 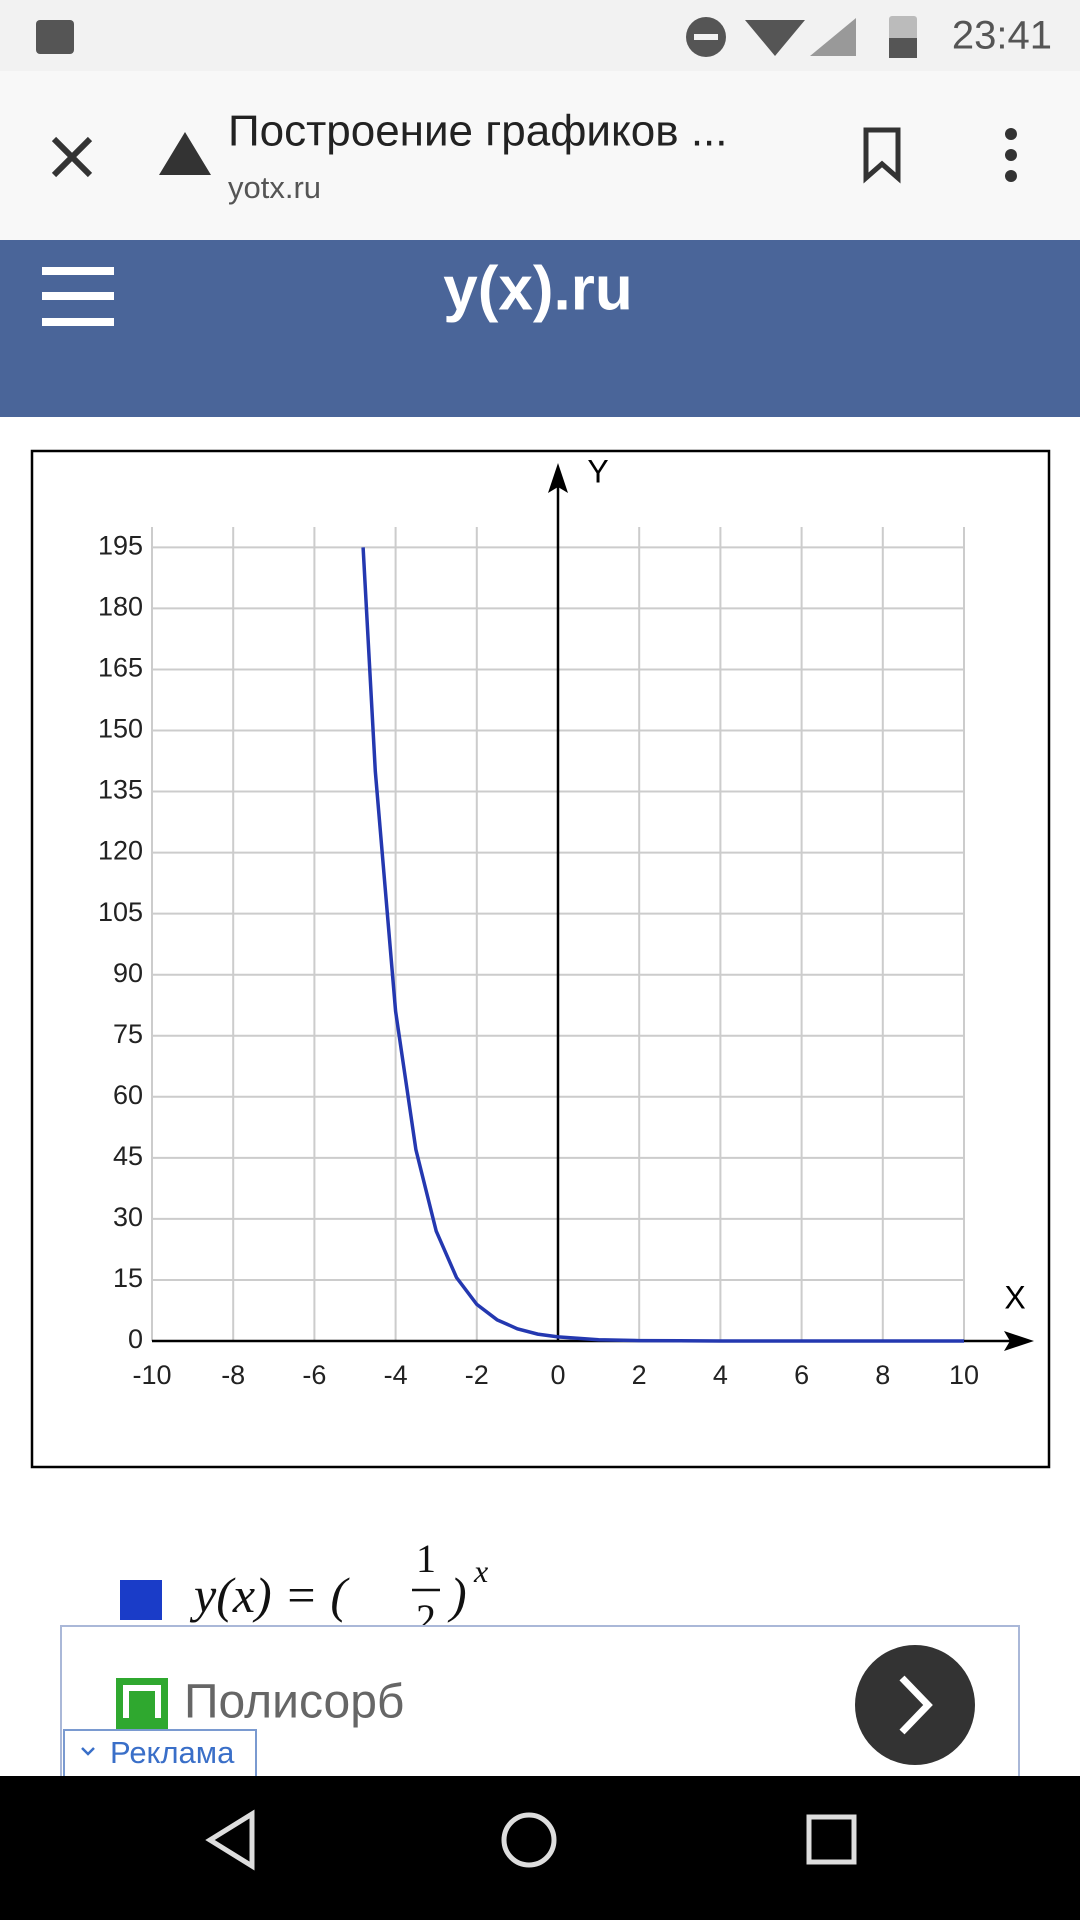 What do you see at coordinates (557, 1375) in the screenshot?
I see `x-tick-label: 0` at bounding box center [557, 1375].